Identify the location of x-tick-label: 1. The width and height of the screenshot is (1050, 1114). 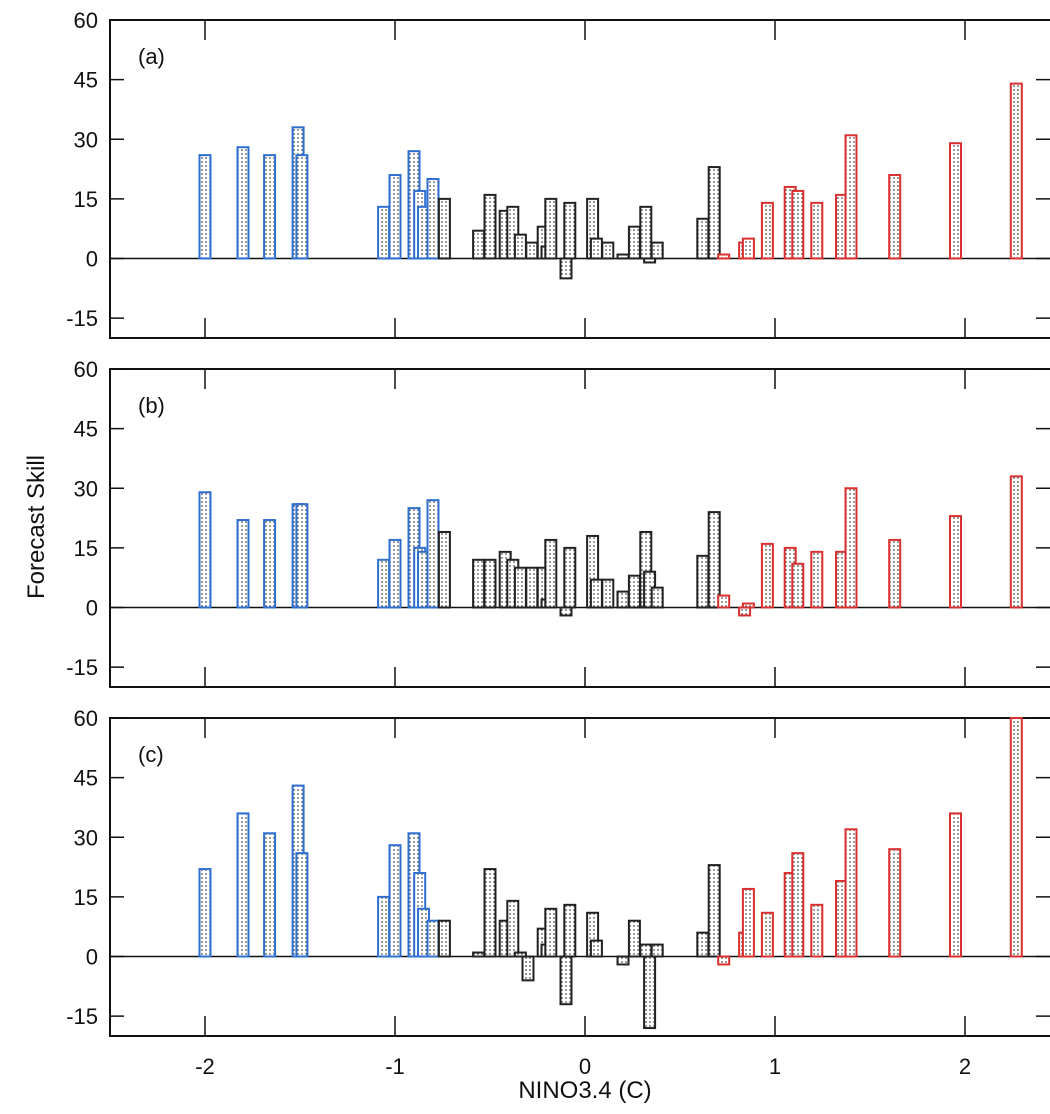
(775, 1066).